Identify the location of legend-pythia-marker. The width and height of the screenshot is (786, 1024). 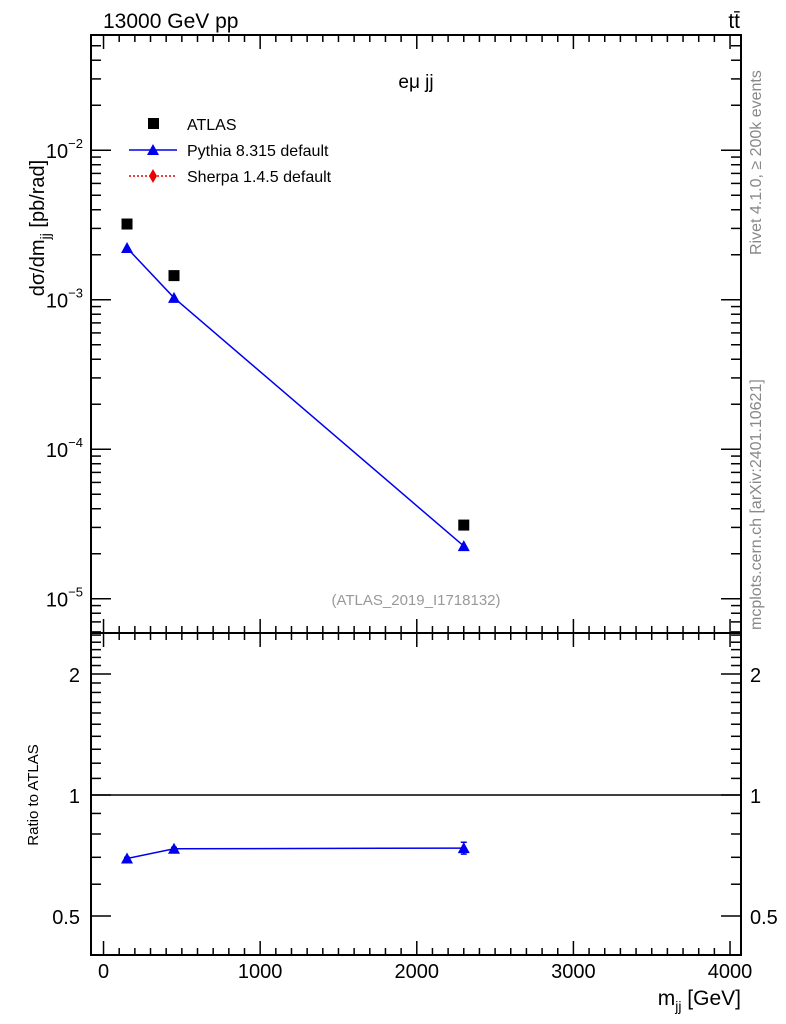
(153, 149).